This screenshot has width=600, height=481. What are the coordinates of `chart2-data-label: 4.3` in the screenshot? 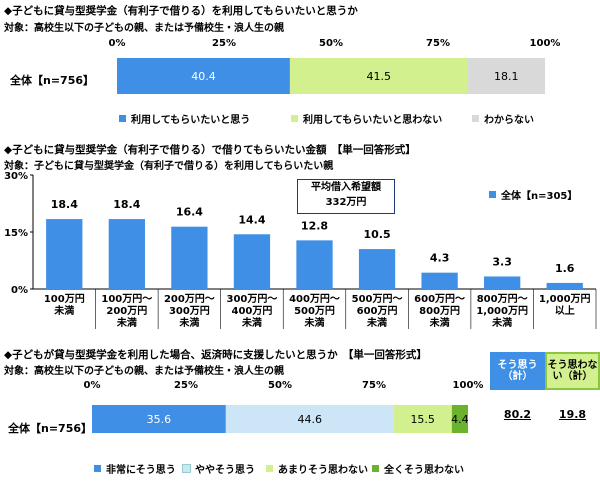 It's located at (440, 258).